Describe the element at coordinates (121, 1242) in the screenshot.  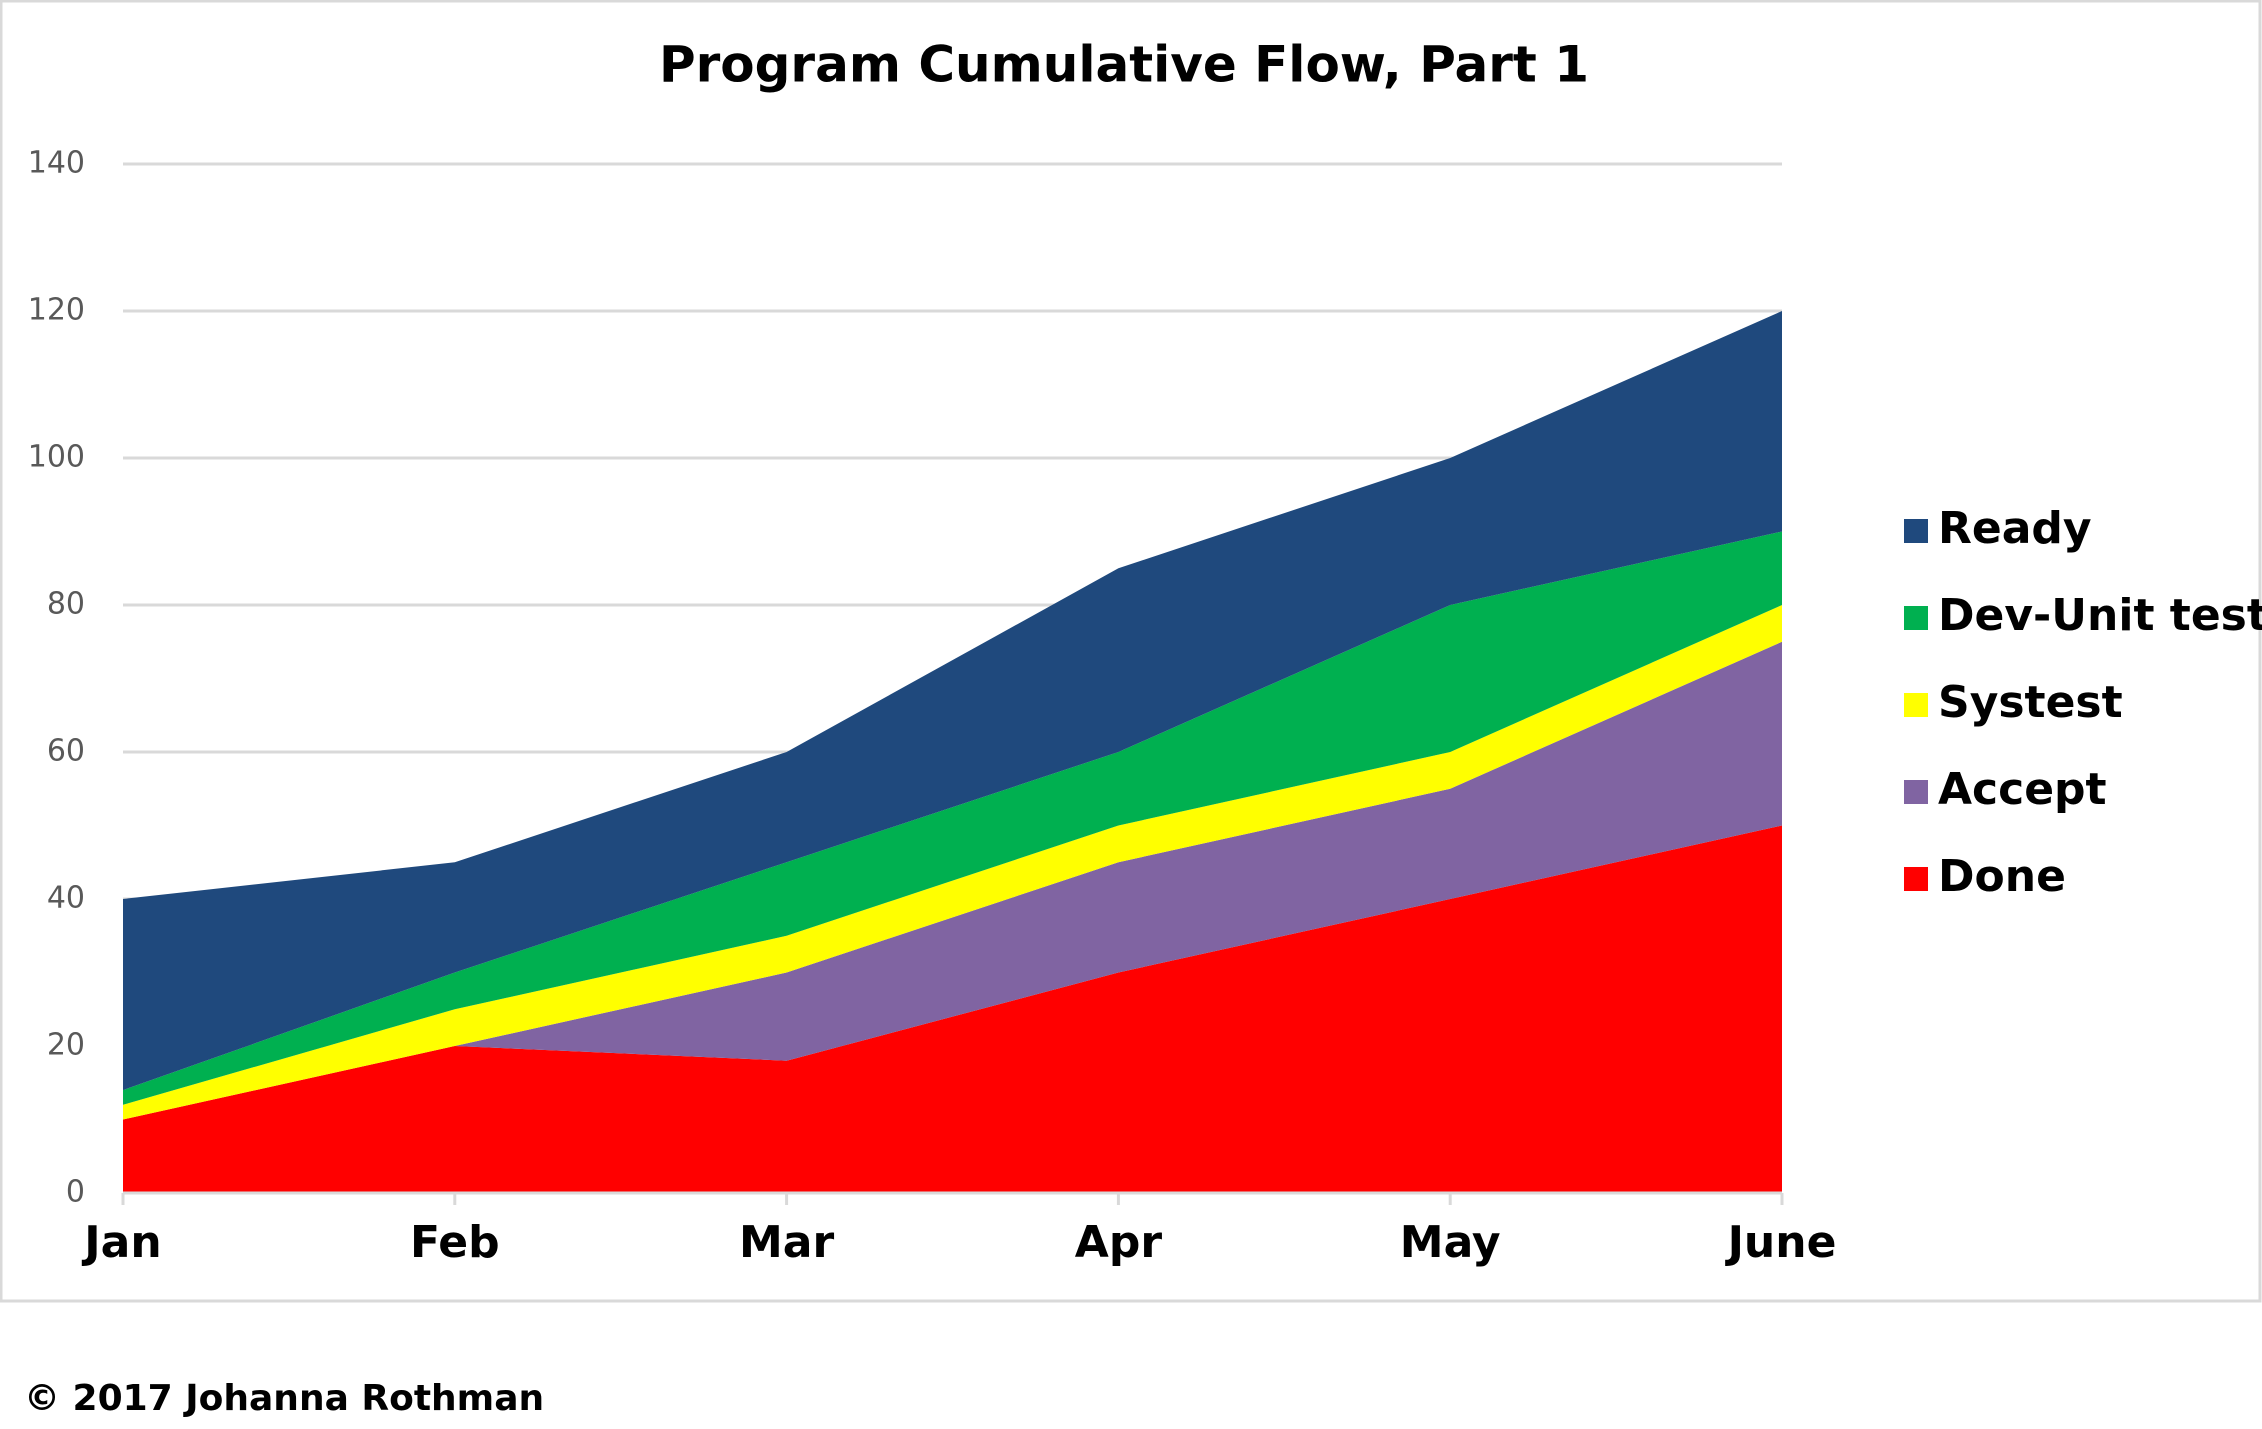
I see `x-tick-label: Jan` at that location.